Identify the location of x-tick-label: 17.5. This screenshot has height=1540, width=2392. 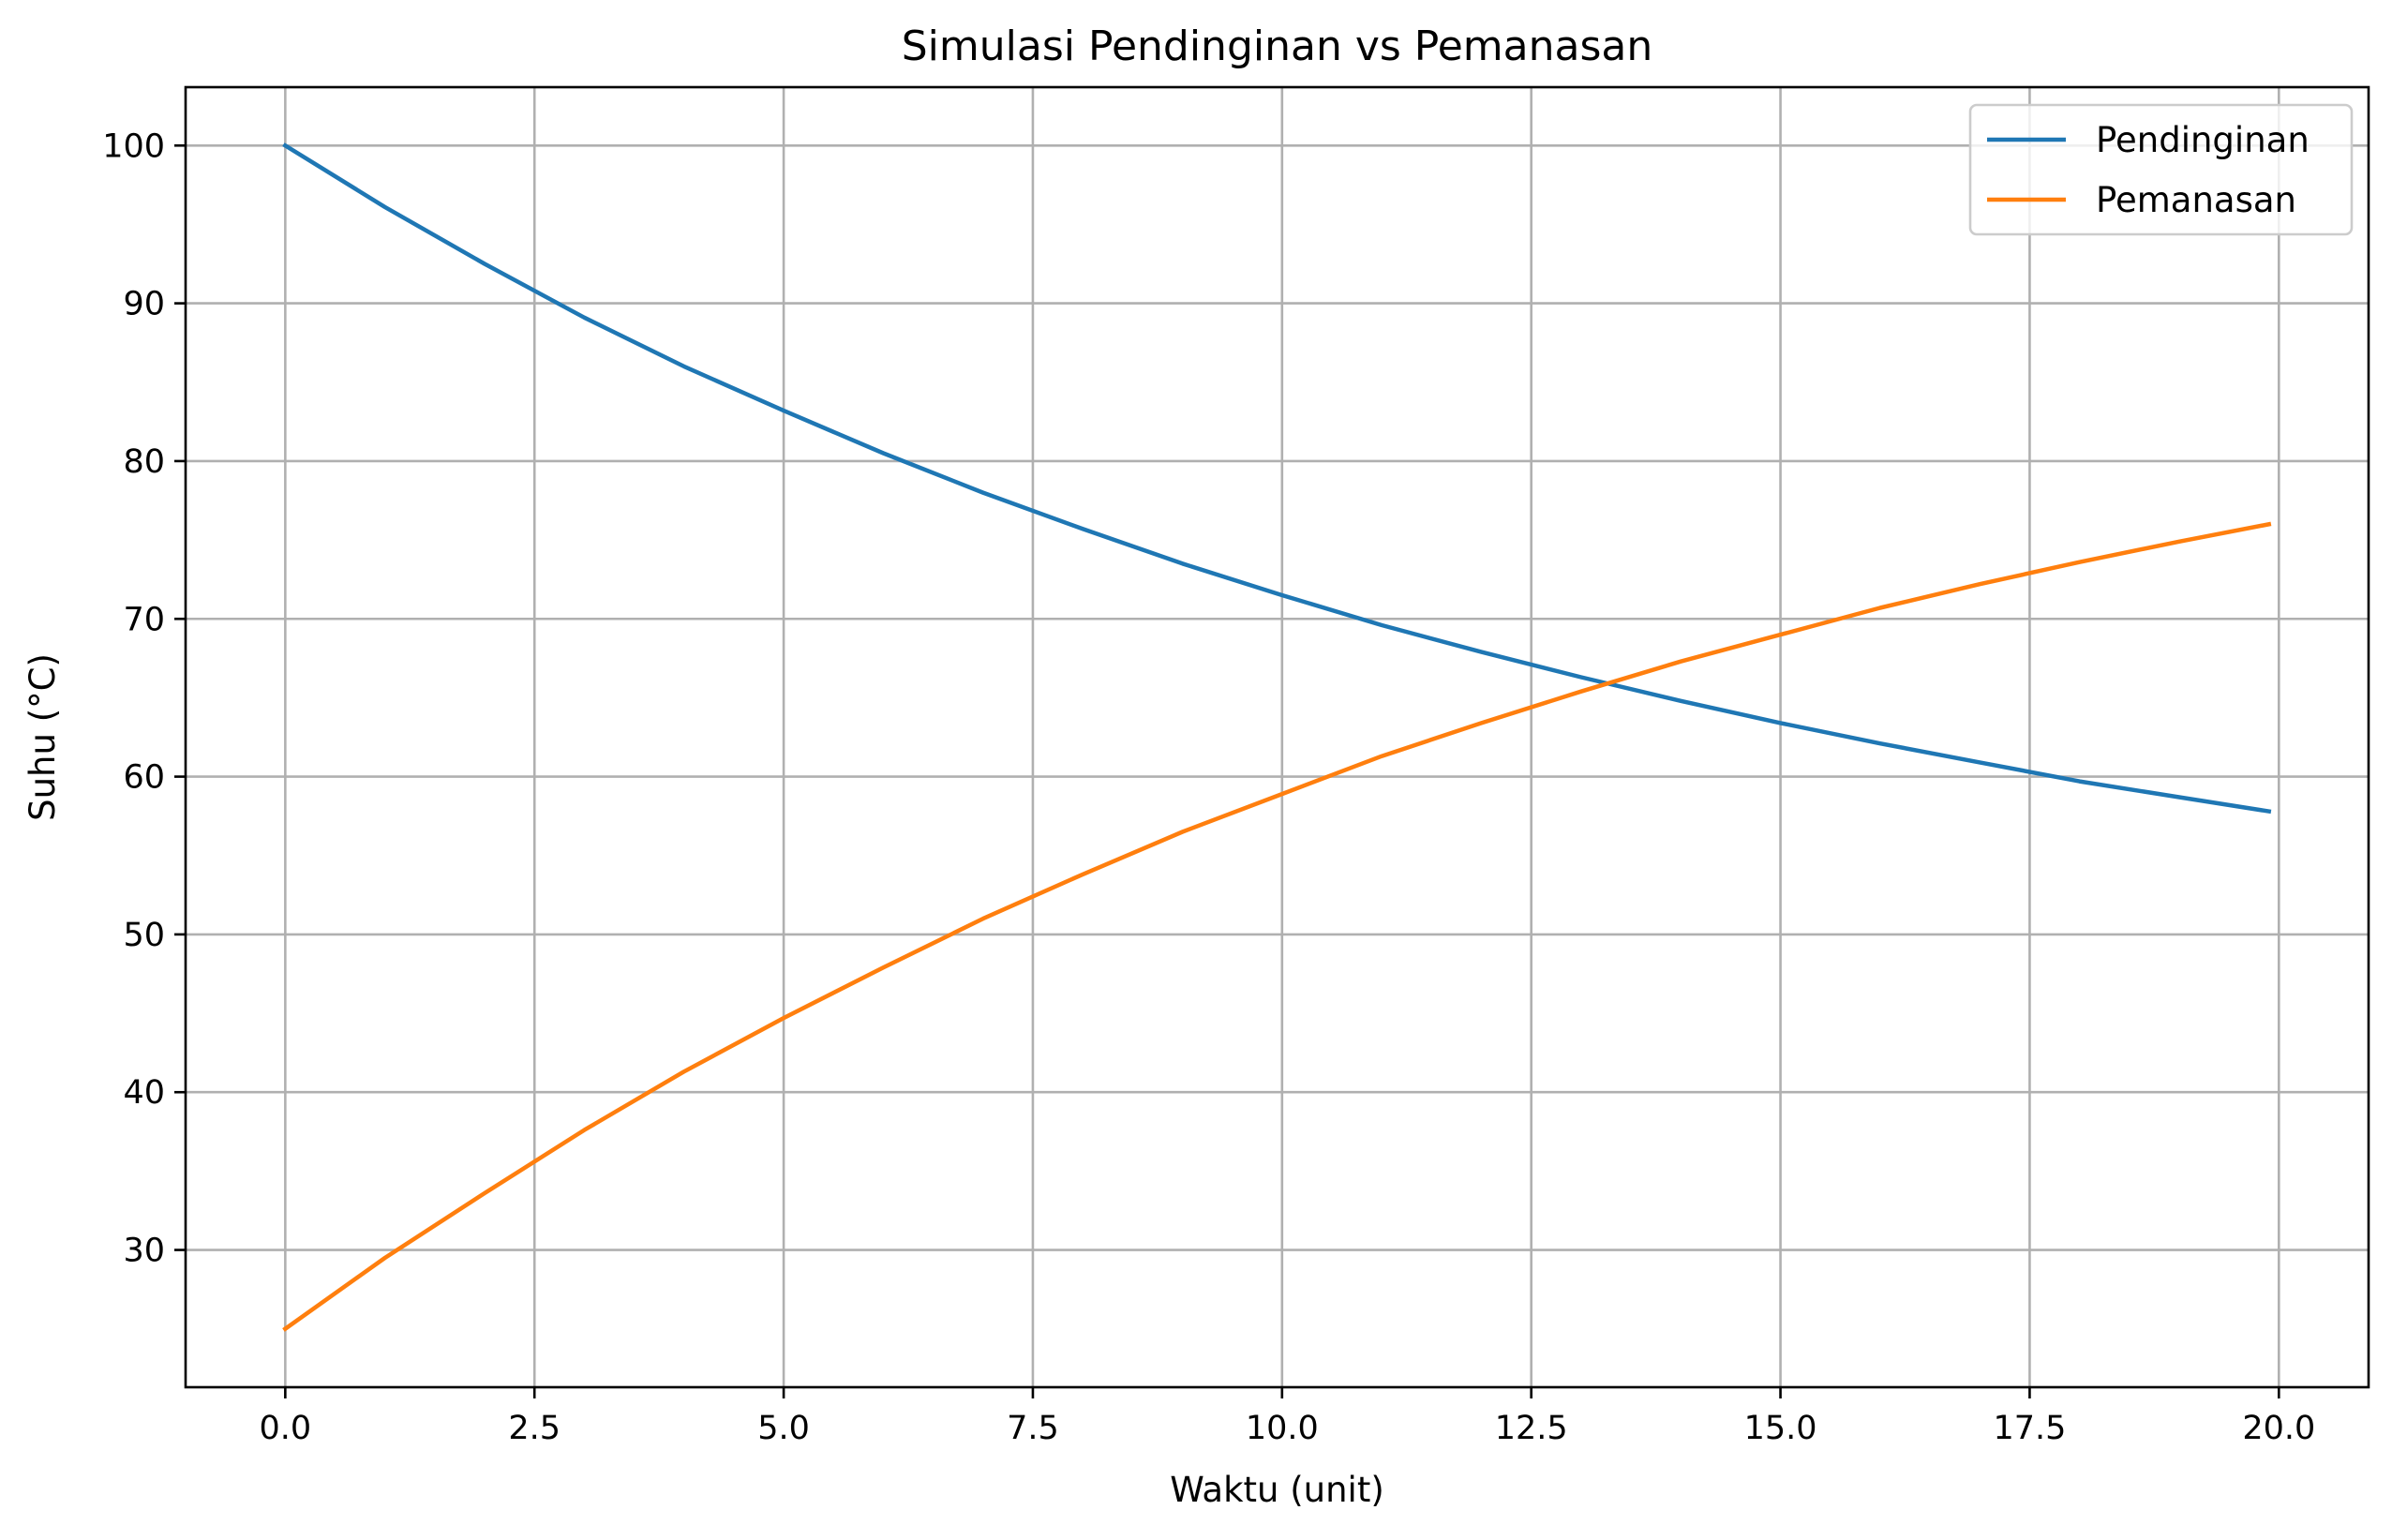
(2029, 1428).